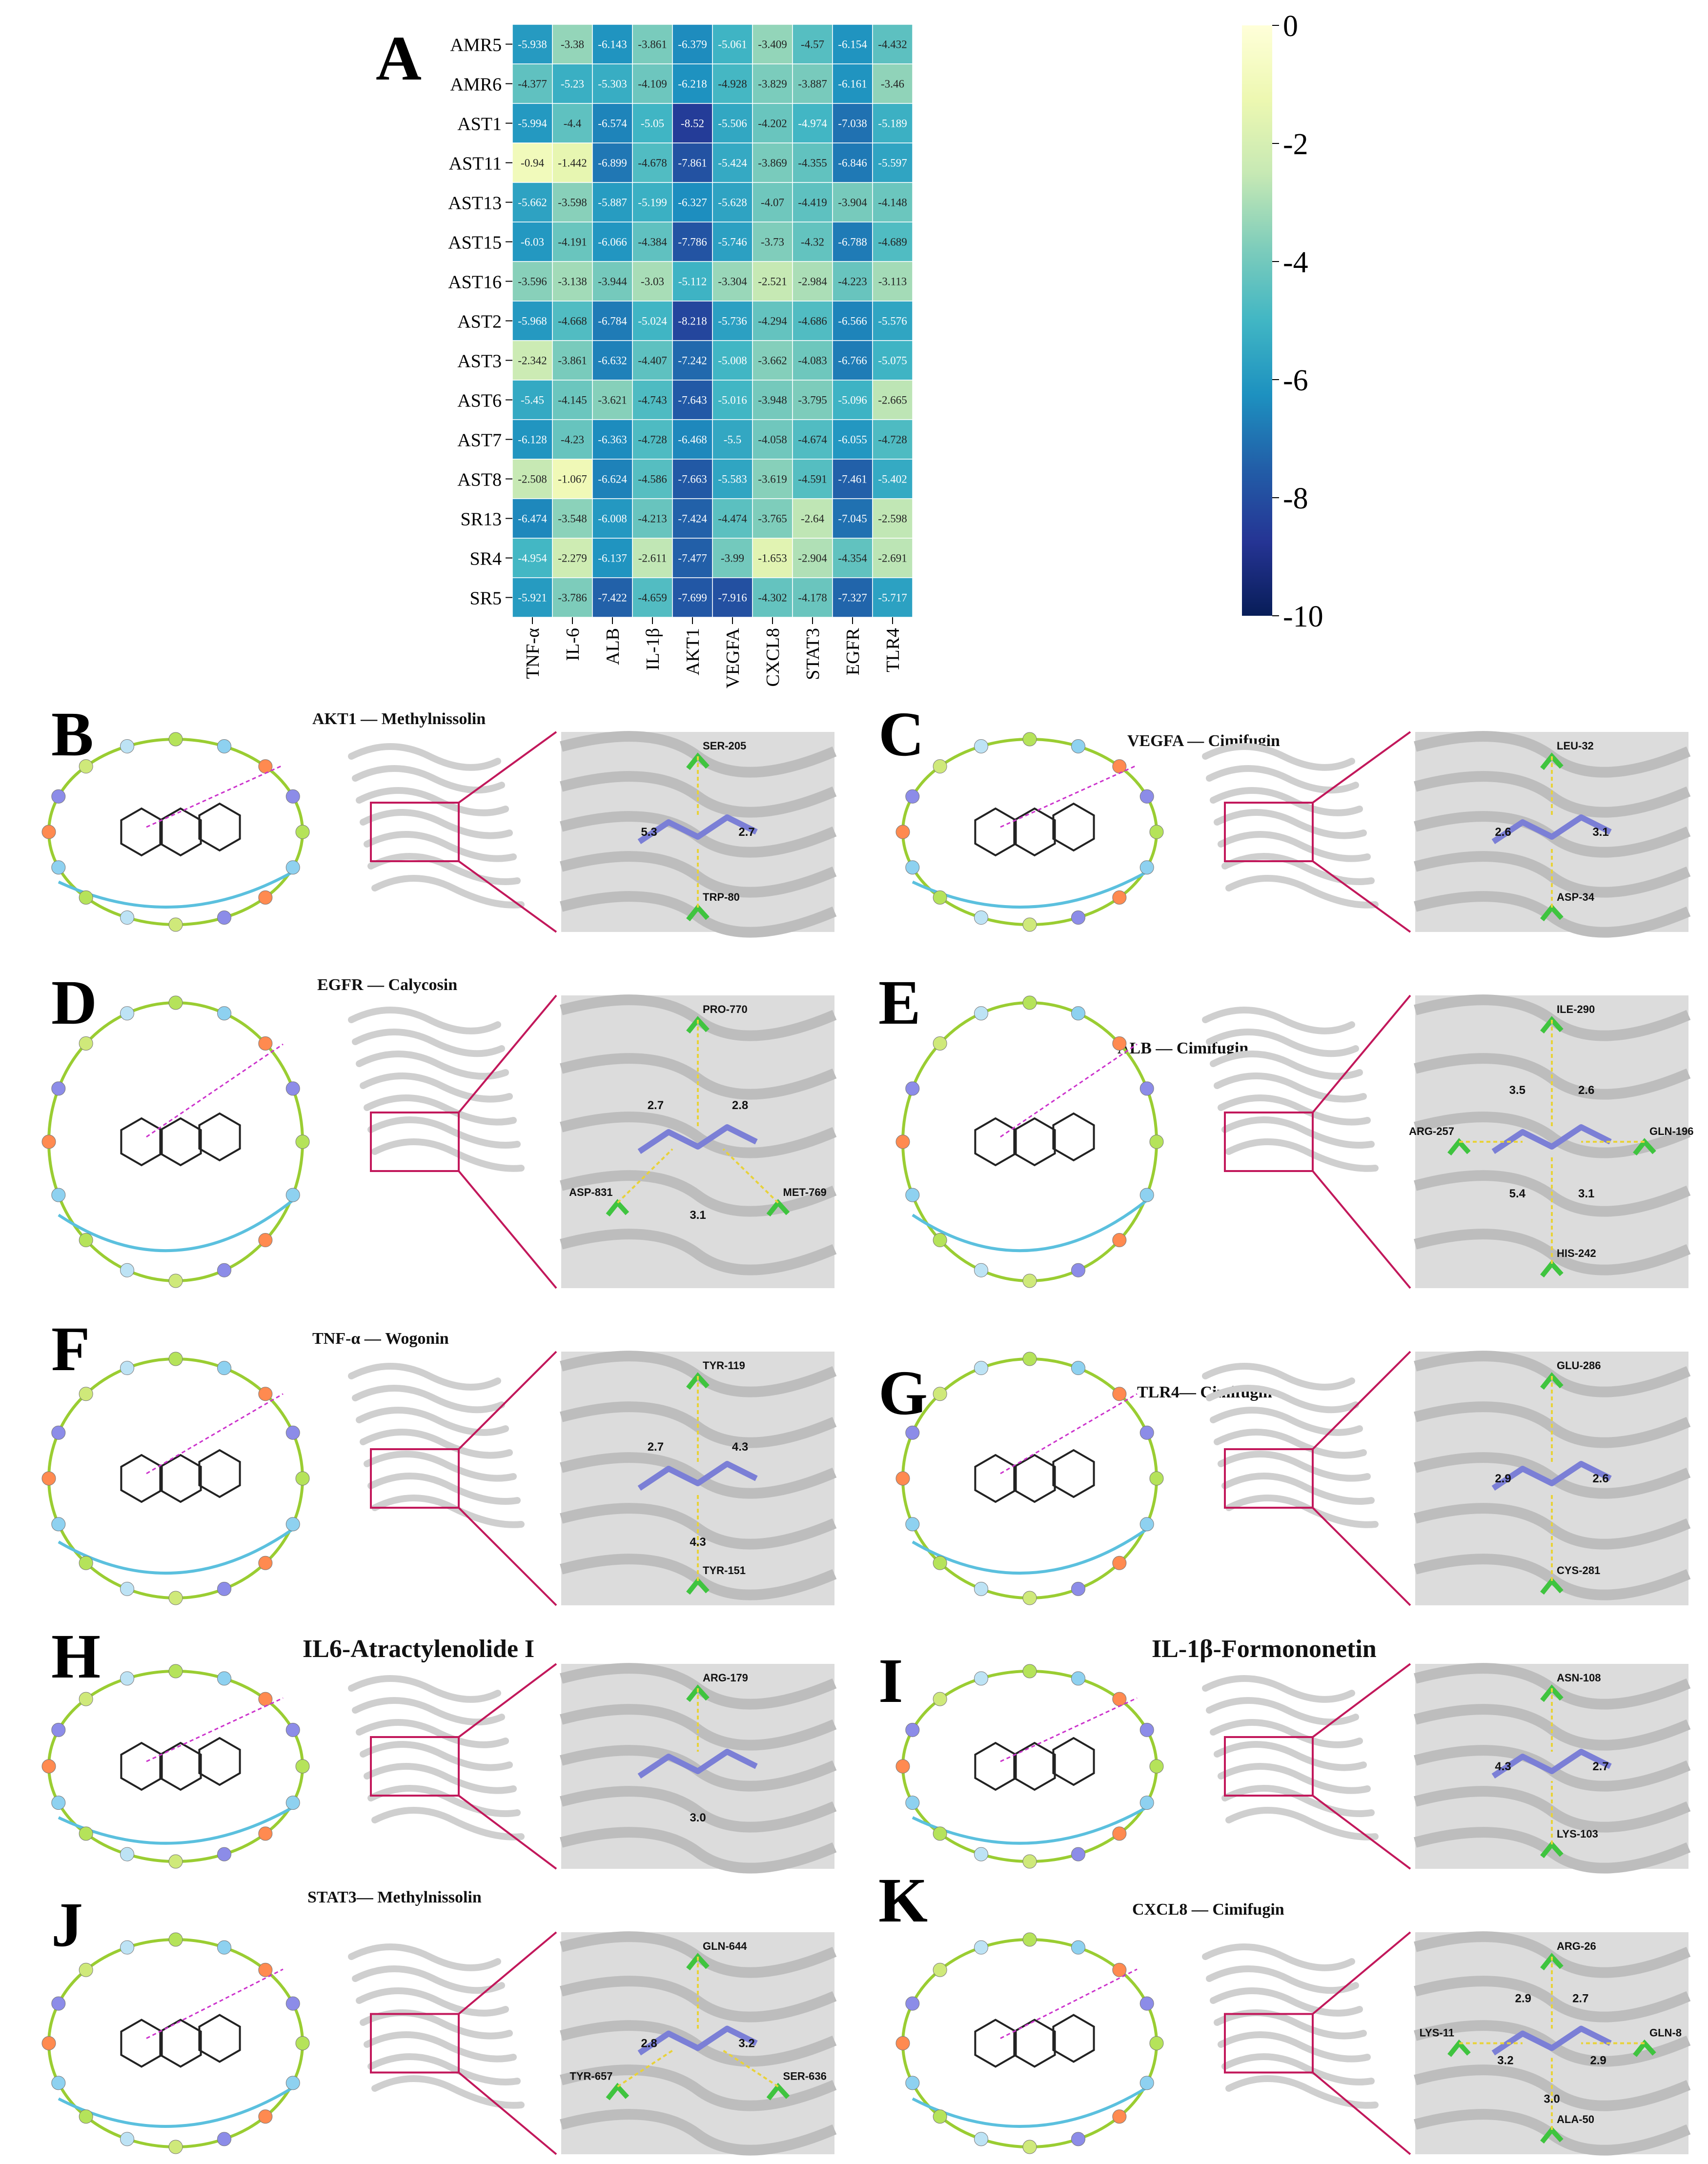  I want to click on cell-value-label: -5.576, so click(892, 321).